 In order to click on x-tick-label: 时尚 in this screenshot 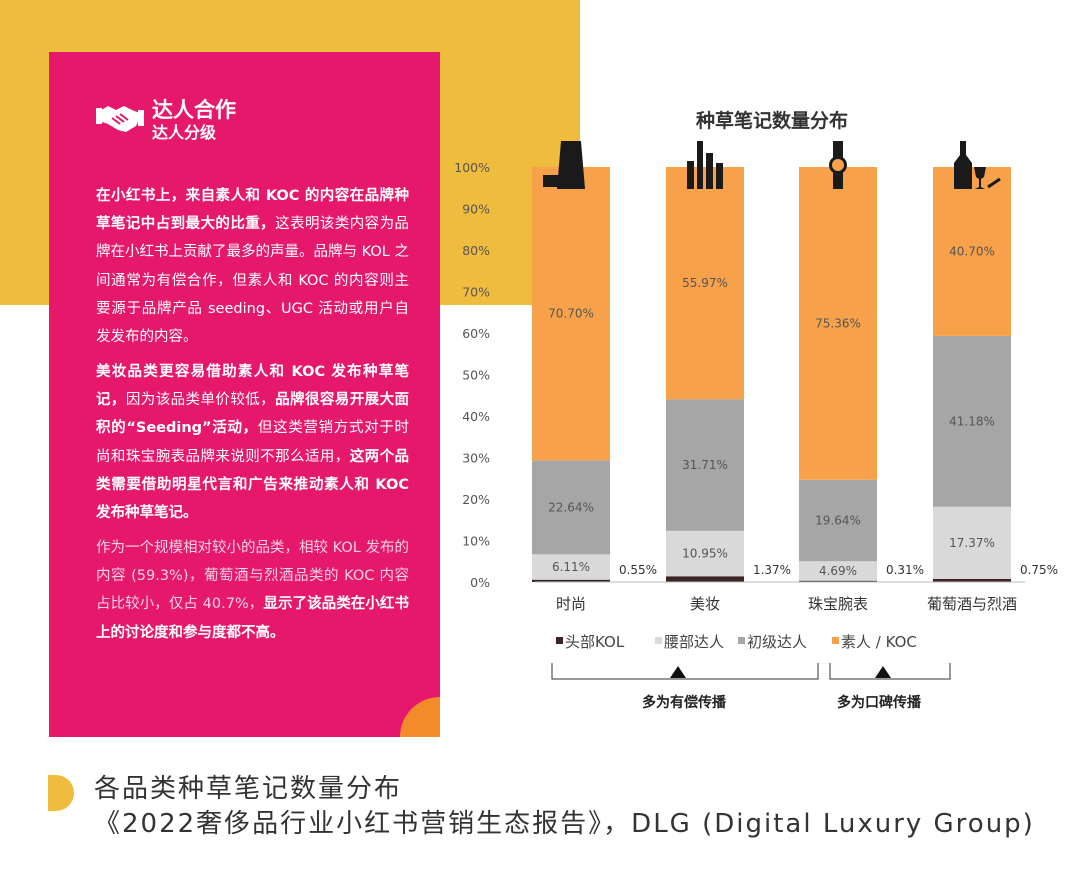, I will do `click(571, 604)`.